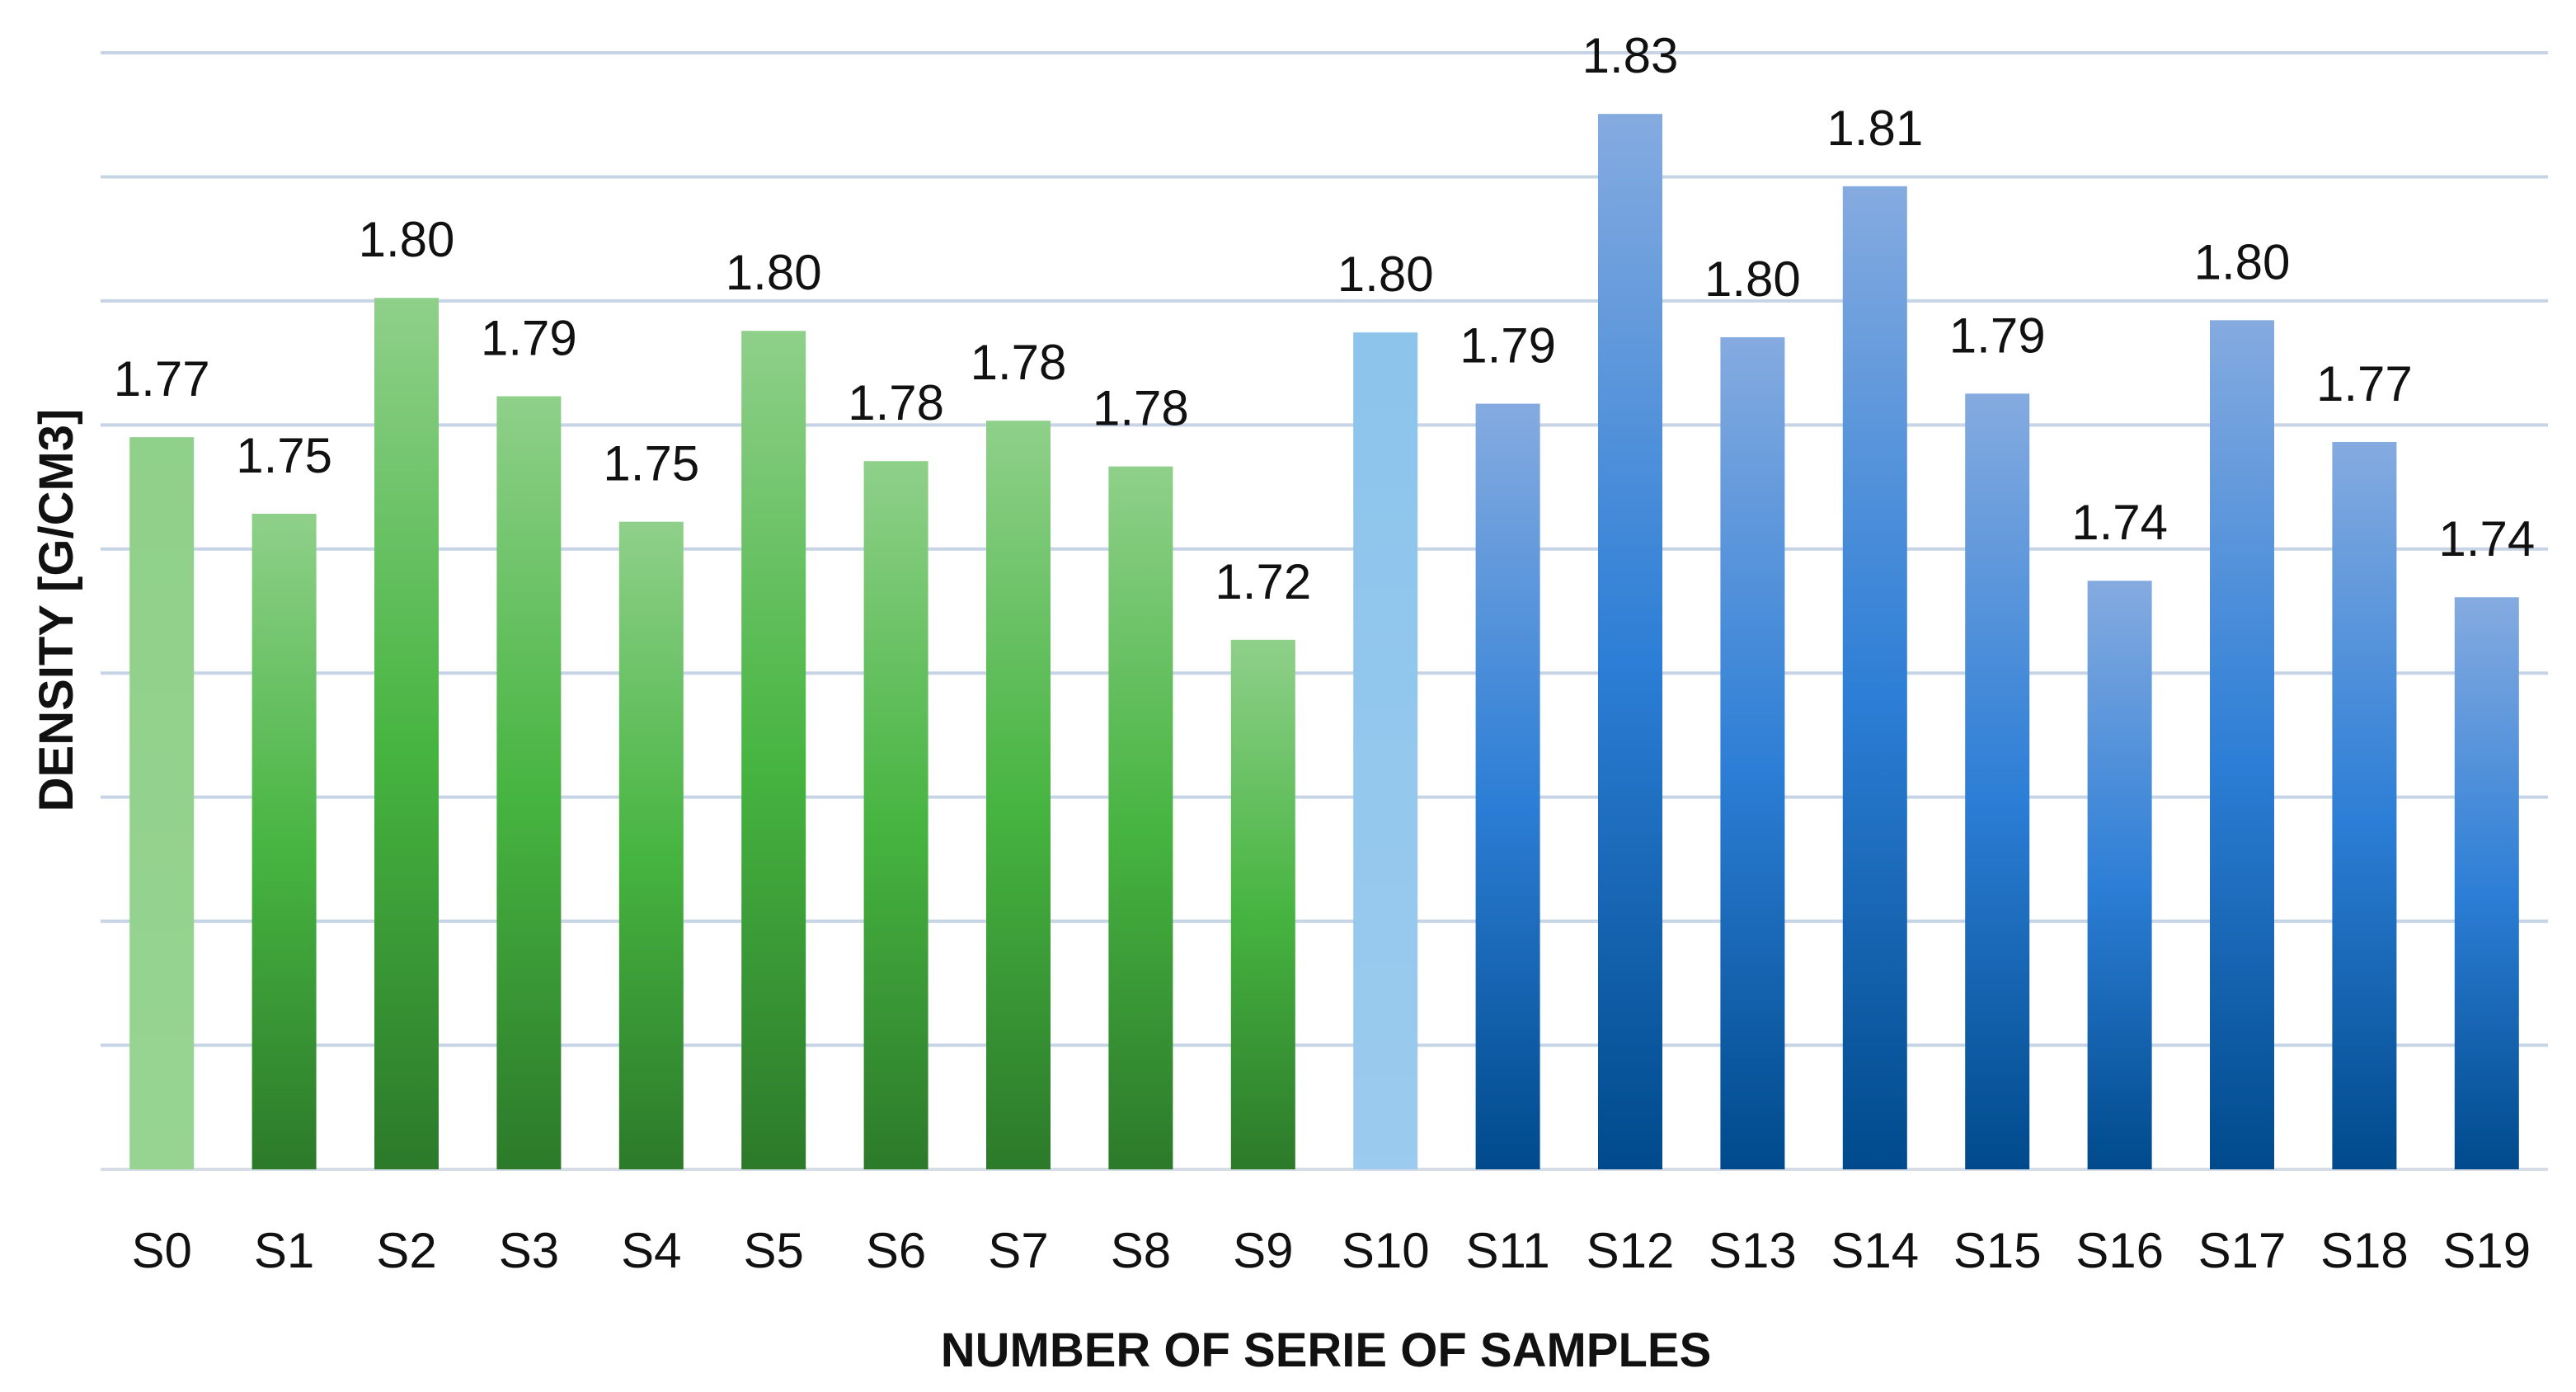 The height and width of the screenshot is (1392, 2576). I want to click on bar-s17, so click(2242, 745).